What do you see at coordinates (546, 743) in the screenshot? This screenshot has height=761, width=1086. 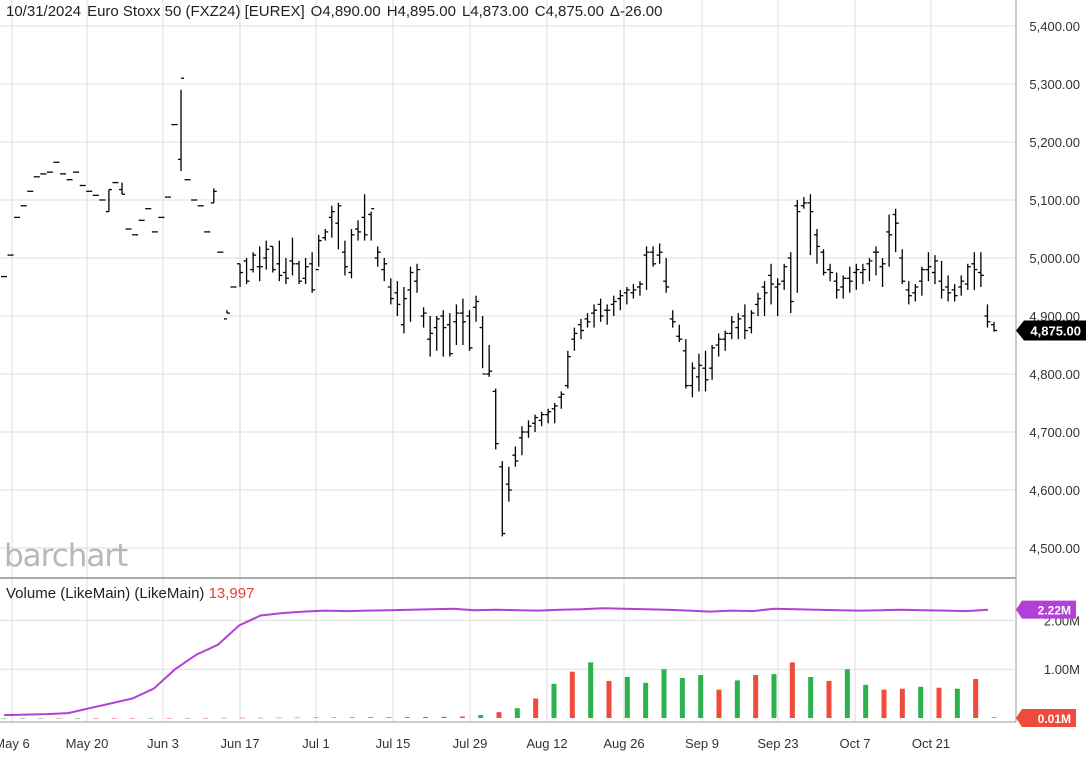 I see `x-tick-label: Aug 12` at bounding box center [546, 743].